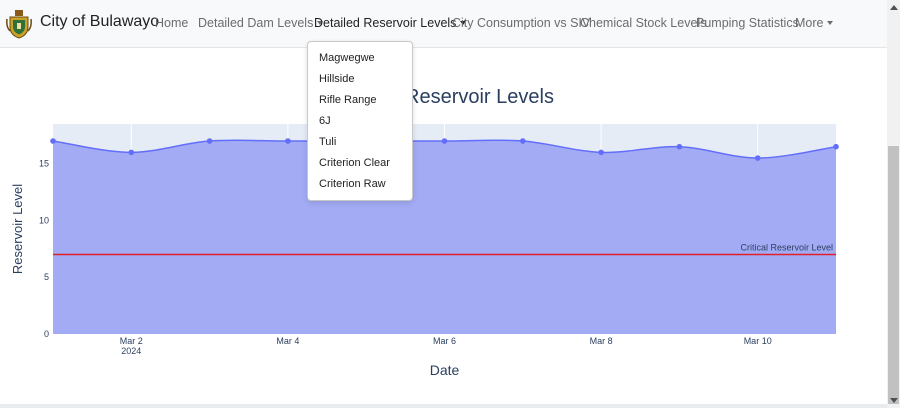 Image resolution: width=900 pixels, height=408 pixels. I want to click on x-tick-label: Mar 10, so click(758, 341).